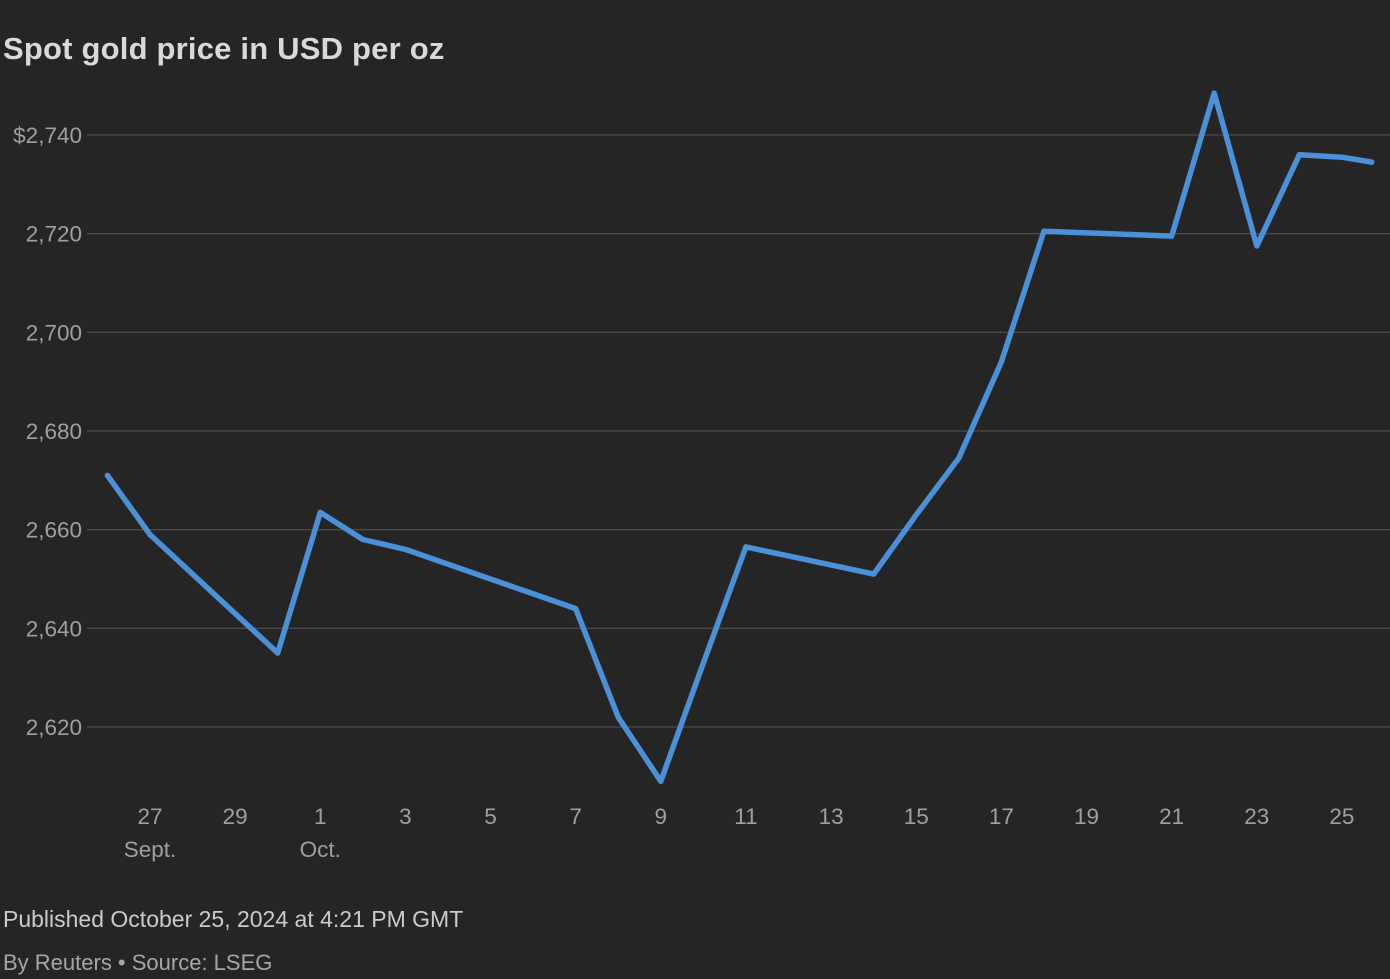  Describe the element at coordinates (320, 849) in the screenshot. I see `x-month-label: Oct.` at that location.